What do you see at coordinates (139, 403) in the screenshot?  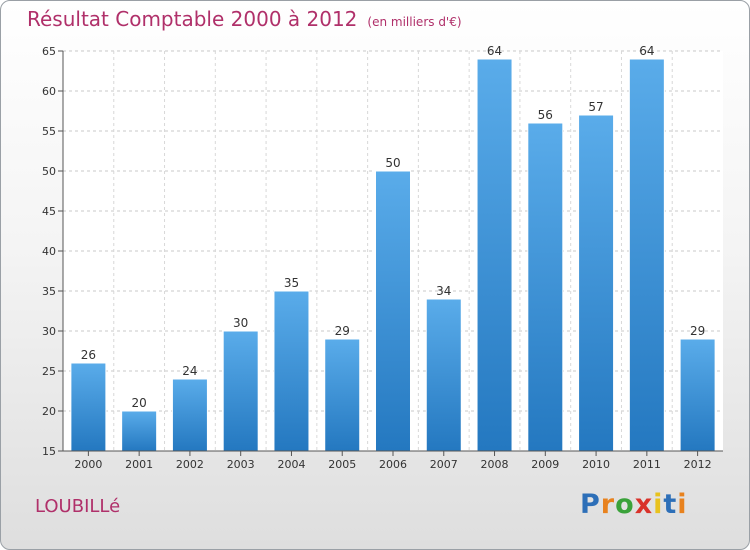 I see `data-label-2001: 20` at bounding box center [139, 403].